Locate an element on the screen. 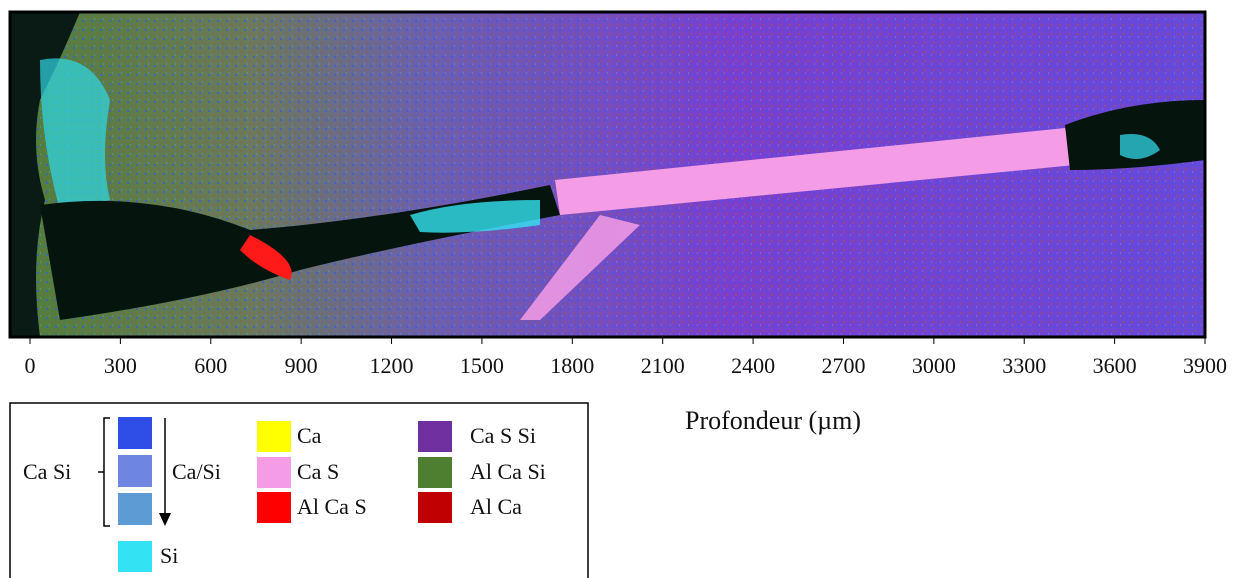  legend-label: Ca S Si is located at coordinates (503, 435).